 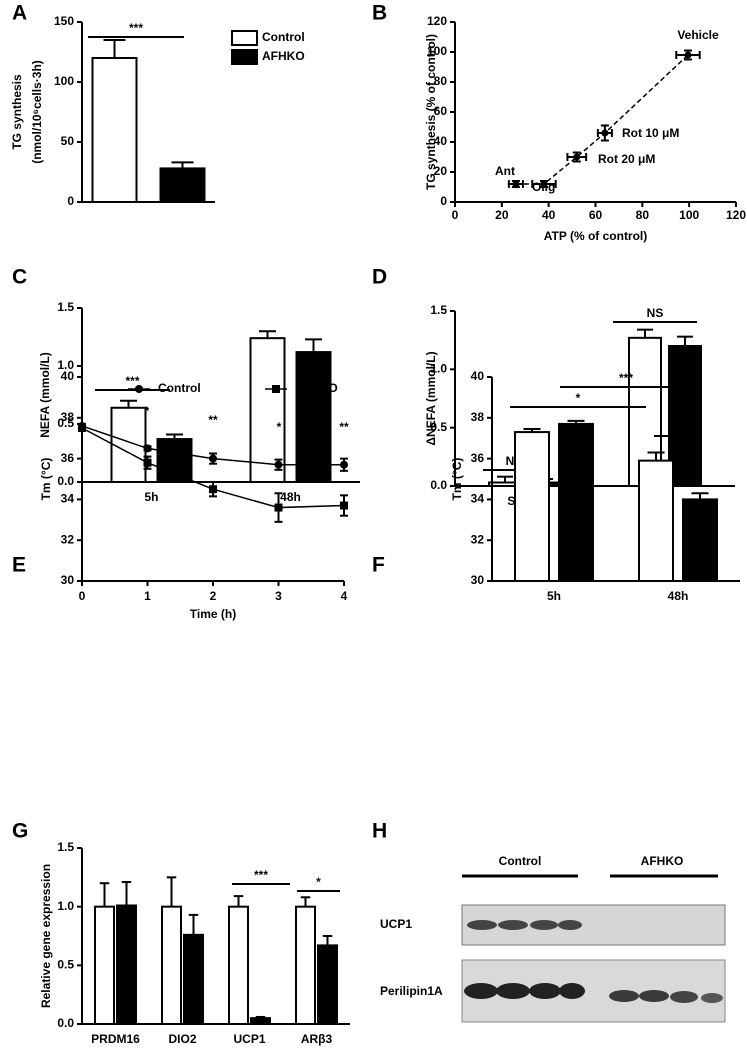 I want to click on panel-letter: A, so click(x=19, y=13).